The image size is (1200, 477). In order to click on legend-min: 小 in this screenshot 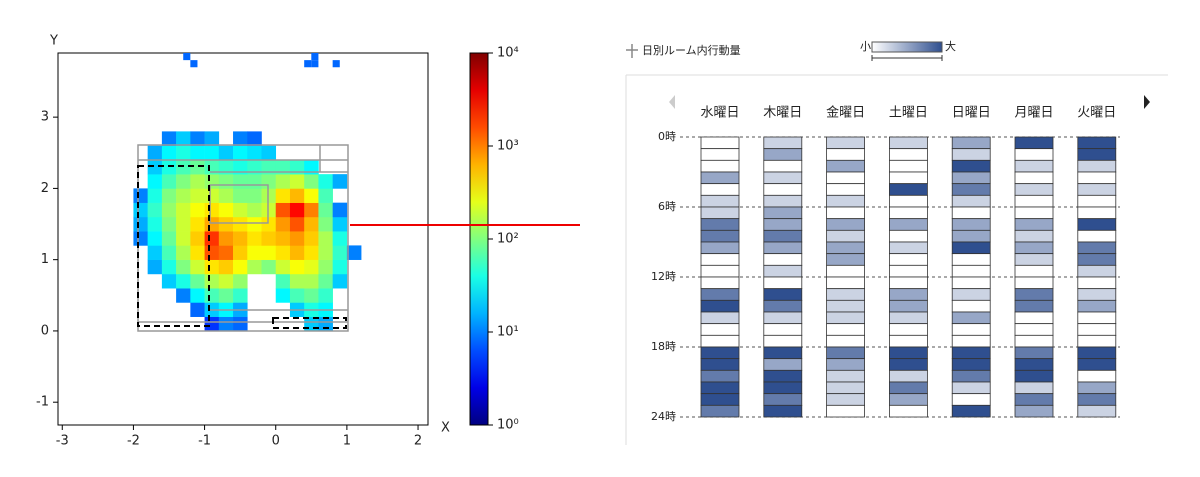, I will do `click(865, 46)`.